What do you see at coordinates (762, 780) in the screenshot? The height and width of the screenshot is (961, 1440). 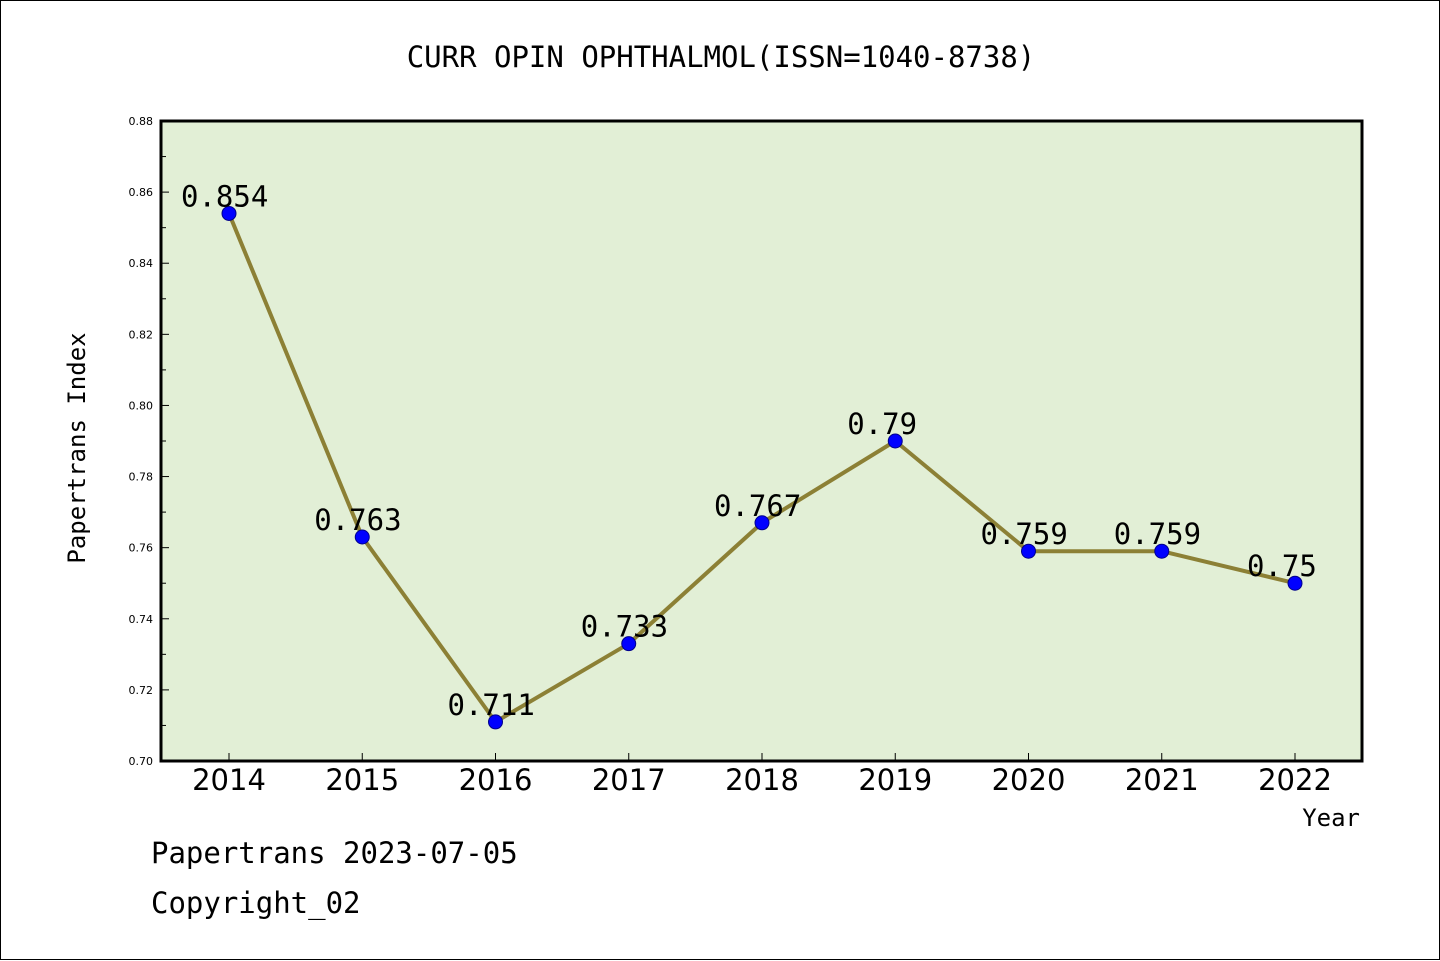 I see `x-tick-label: 2018` at bounding box center [762, 780].